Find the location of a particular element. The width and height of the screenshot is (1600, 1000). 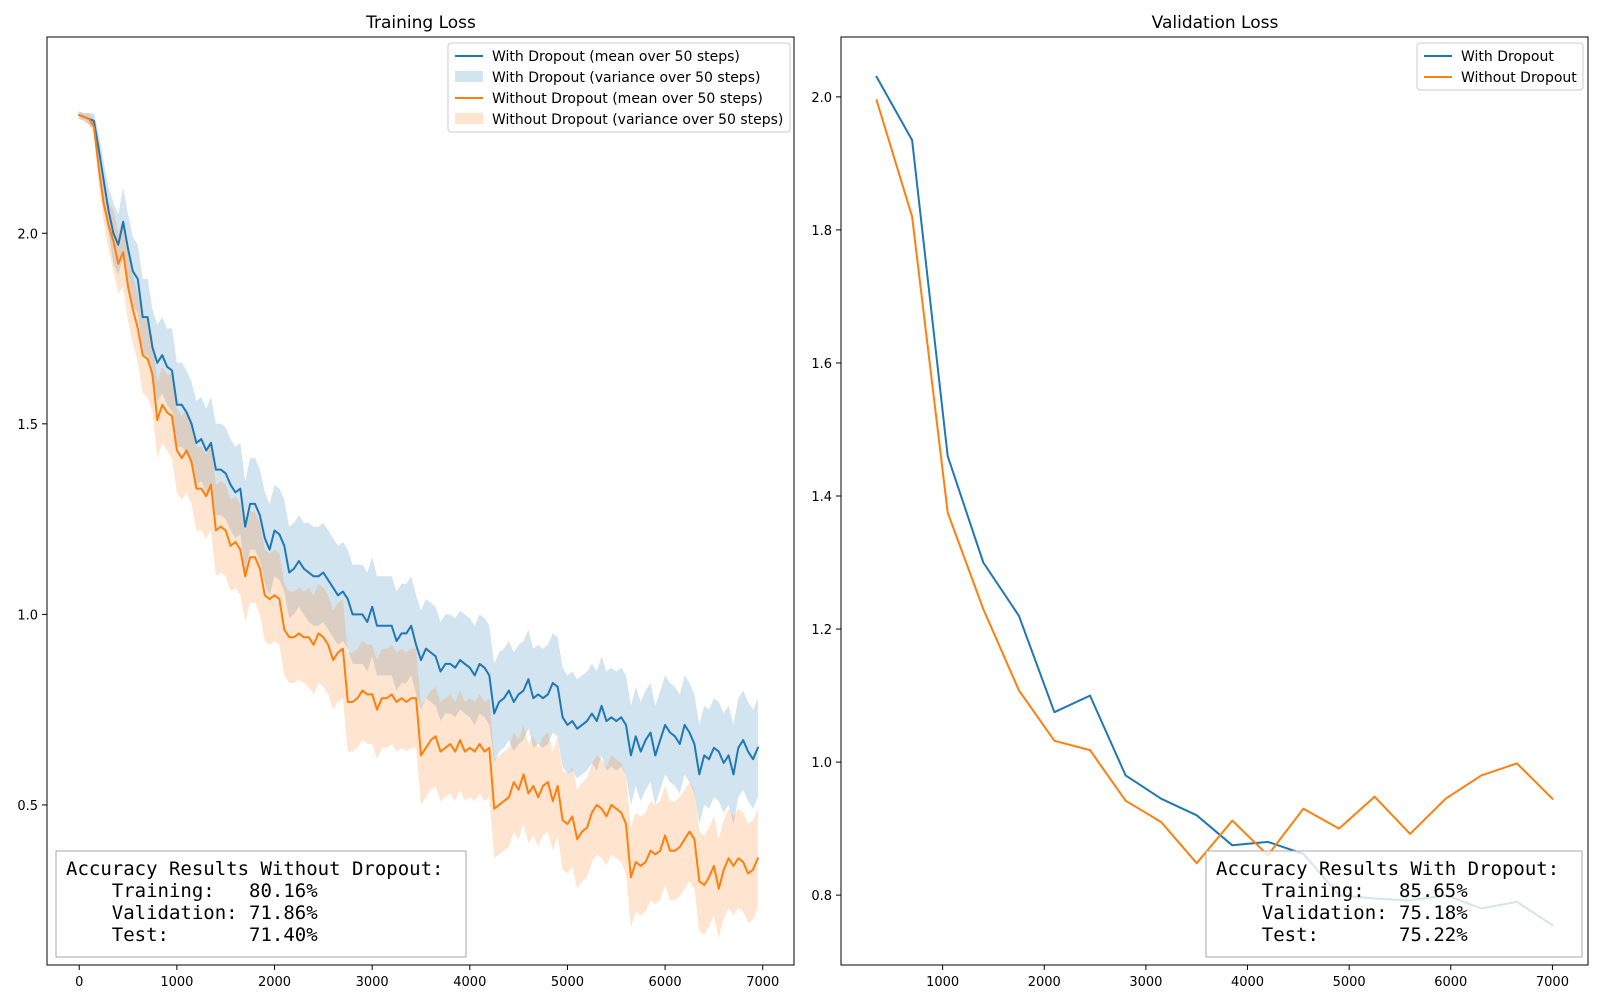

accuracy-with-dropout-validation: Validation: 75.18% is located at coordinates (1342, 913).